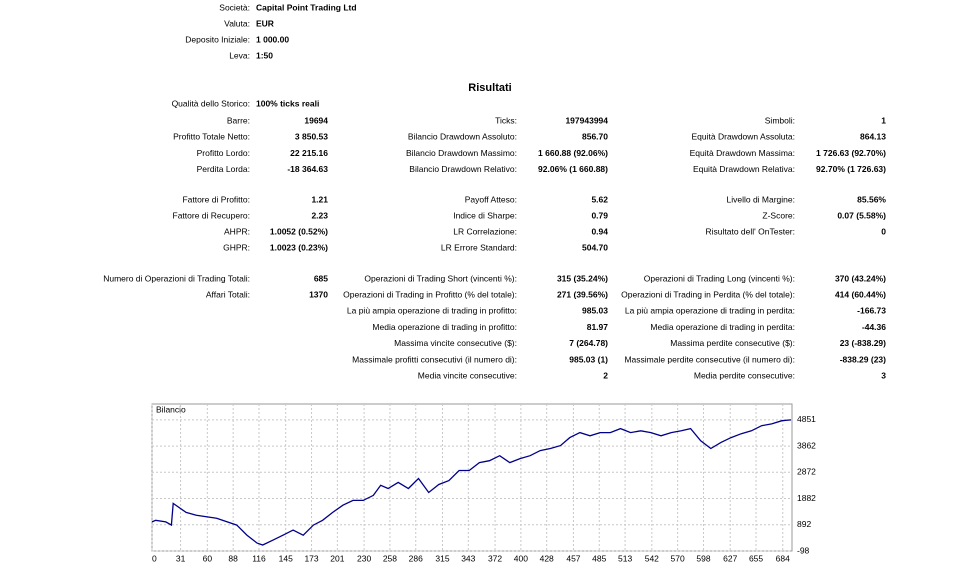 This screenshot has width=960, height=567. What do you see at coordinates (217, 39) in the screenshot?
I see `header-label: Deposito Iniziale:` at bounding box center [217, 39].